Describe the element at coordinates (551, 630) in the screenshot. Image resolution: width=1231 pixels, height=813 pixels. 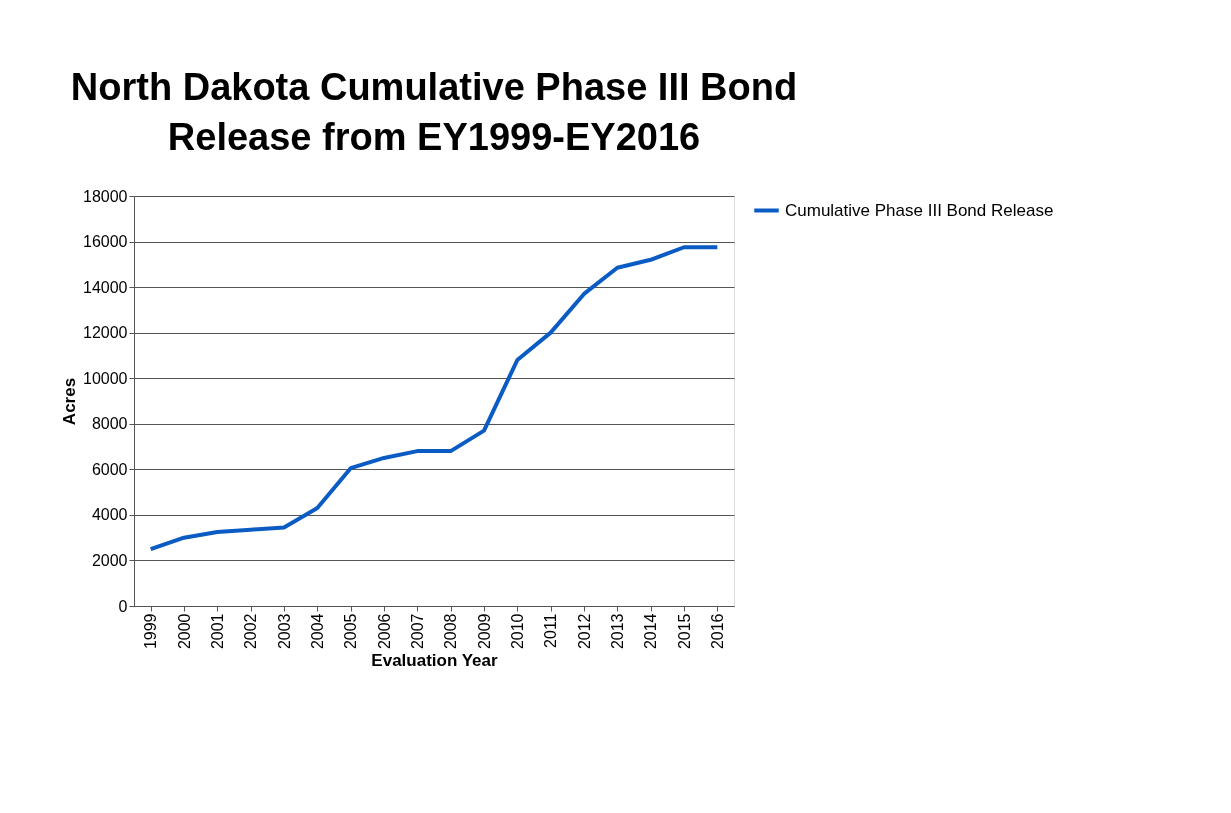
I see `x-tick-label: 2011` at that location.